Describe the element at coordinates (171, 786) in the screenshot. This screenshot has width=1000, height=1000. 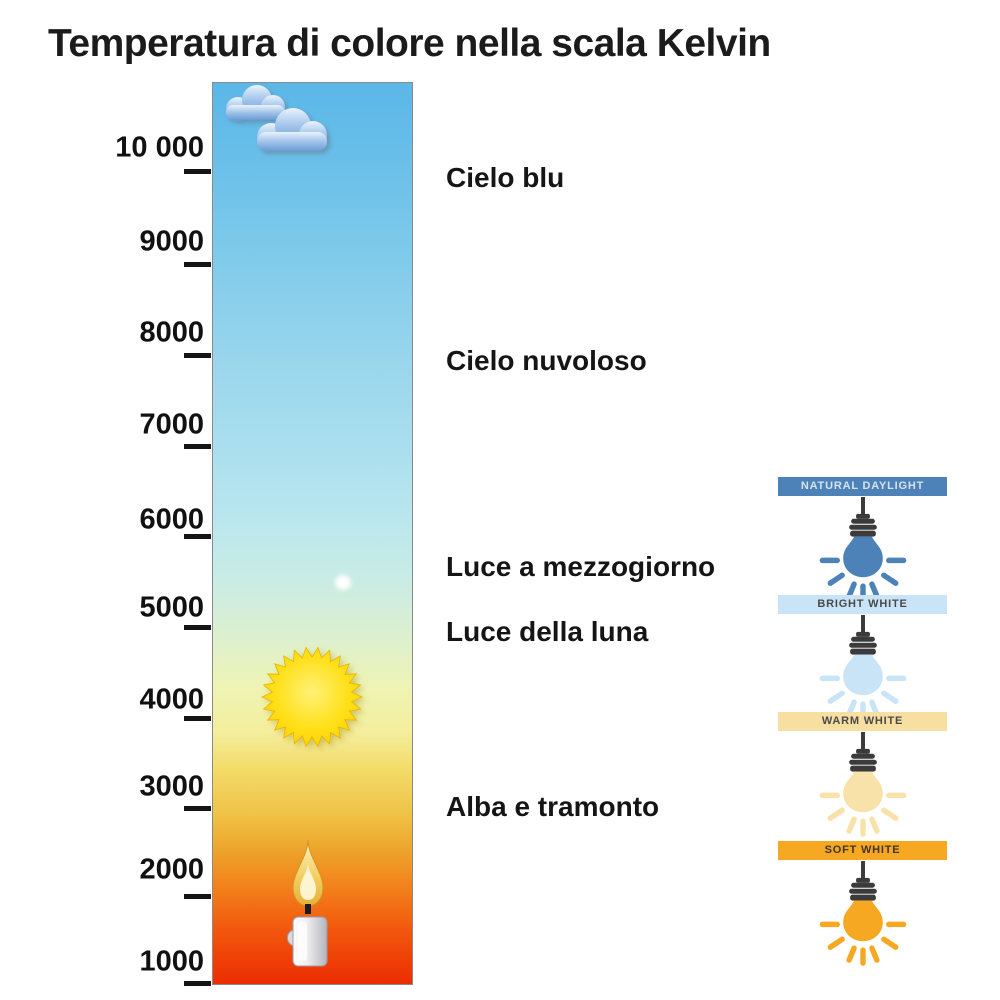
I see `scale-label: 3000` at that location.